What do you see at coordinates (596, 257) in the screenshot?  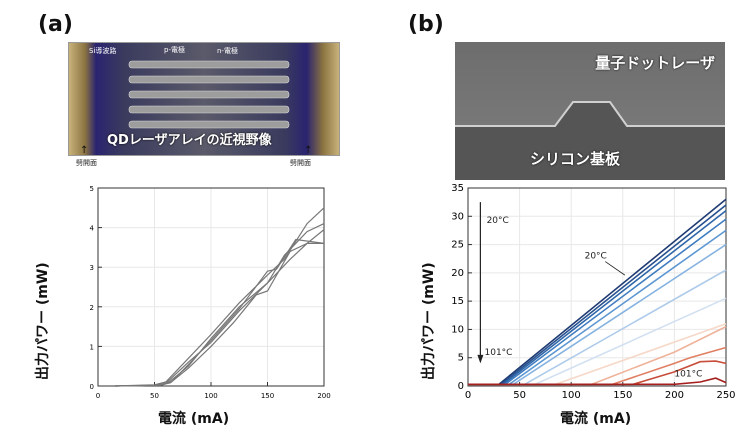 I see `temperature-annotation-2: 20°C` at bounding box center [596, 257].